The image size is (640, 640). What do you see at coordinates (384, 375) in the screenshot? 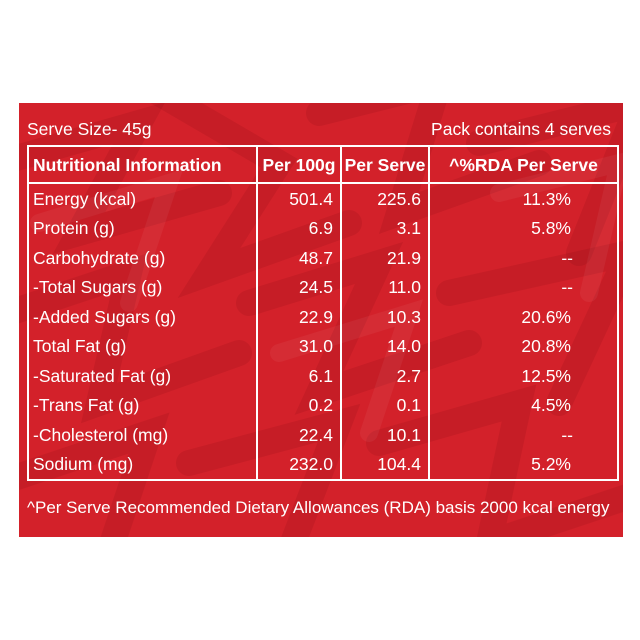
I see `per-serve-value: 2.7` at bounding box center [384, 375].